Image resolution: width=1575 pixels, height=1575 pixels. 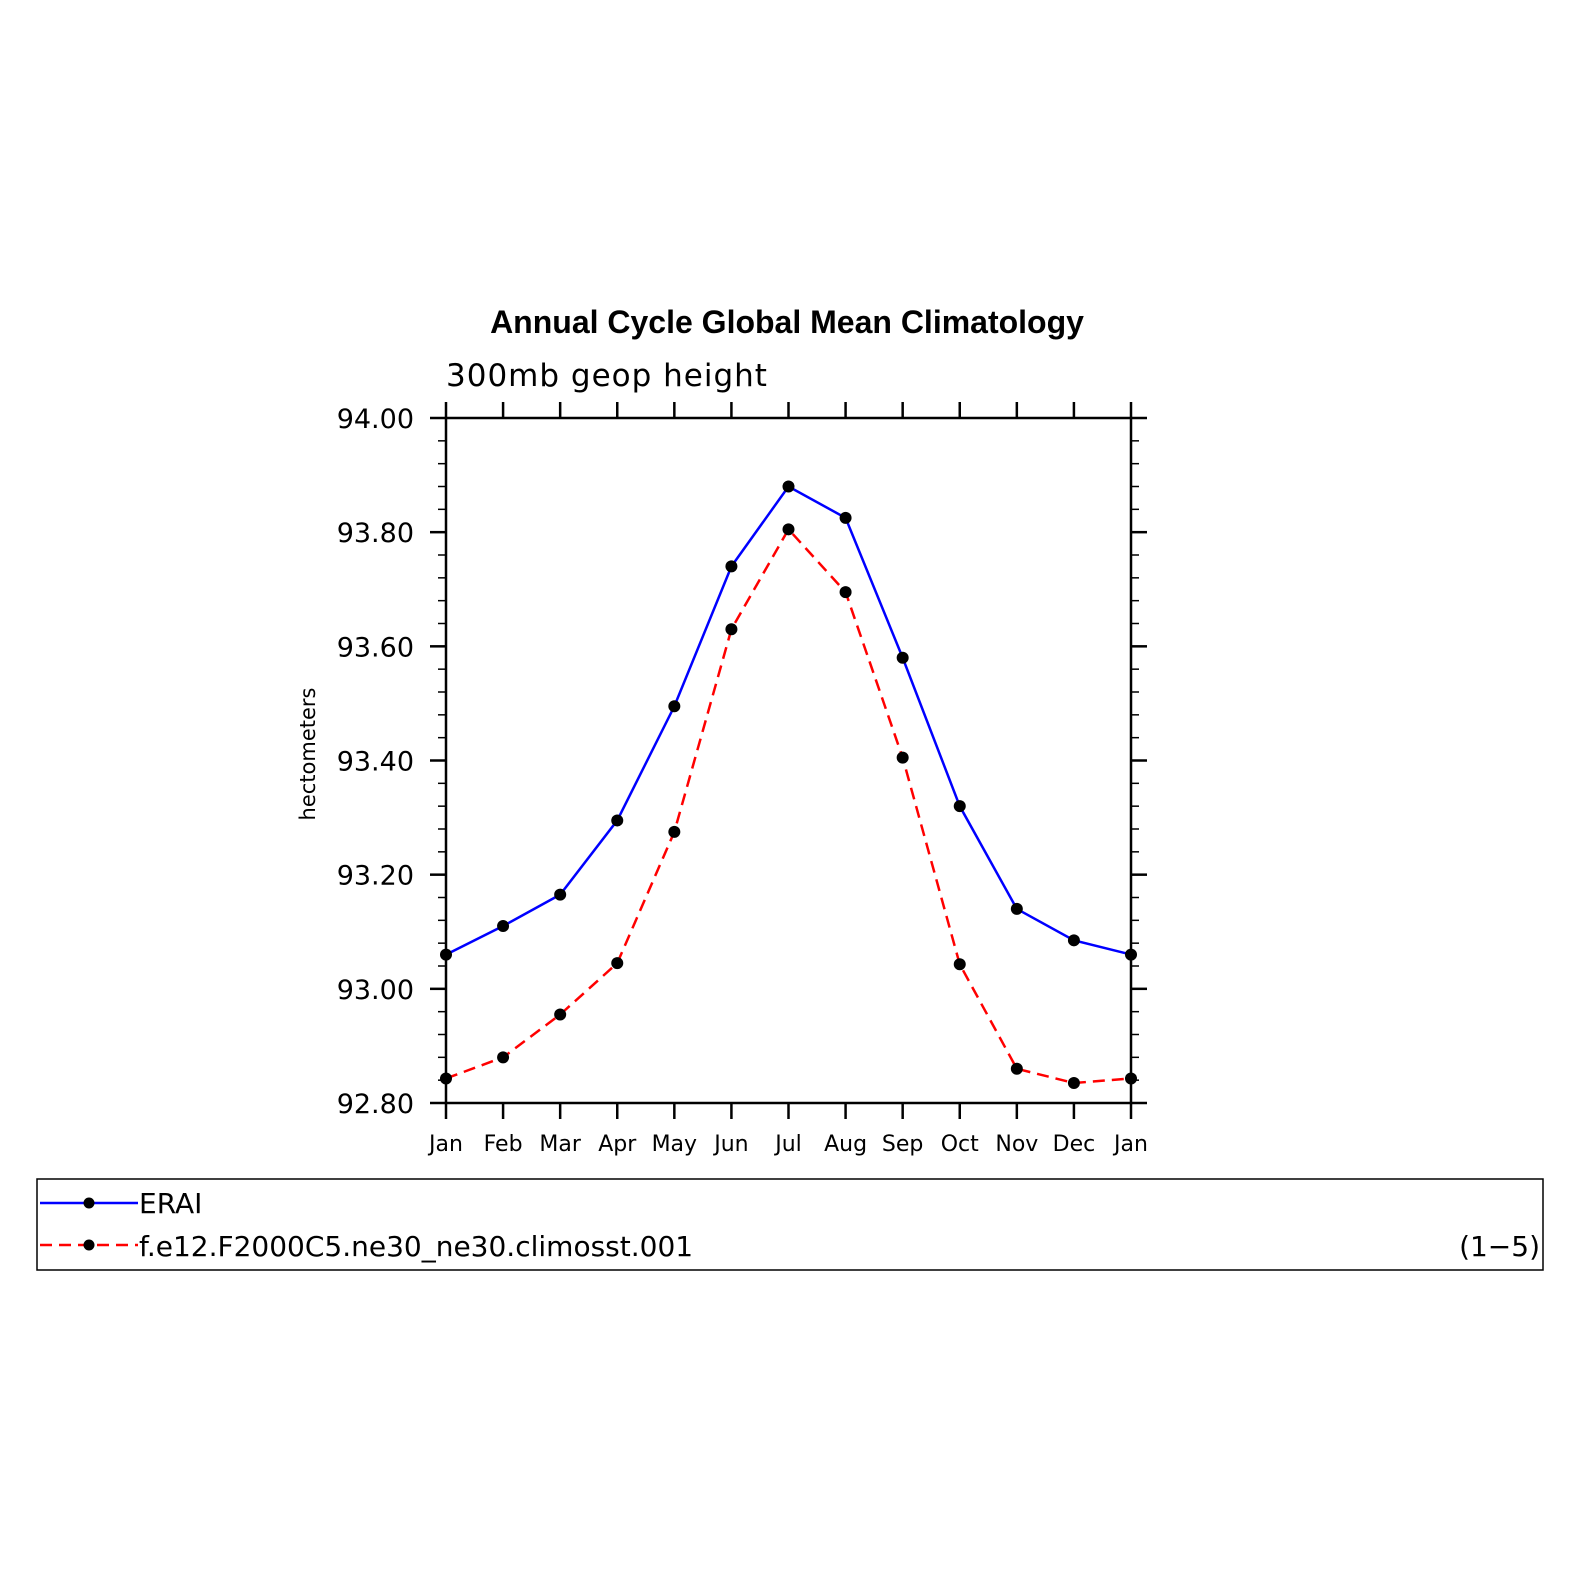 I want to click on x-tick-label: Apr, so click(x=617, y=1144).